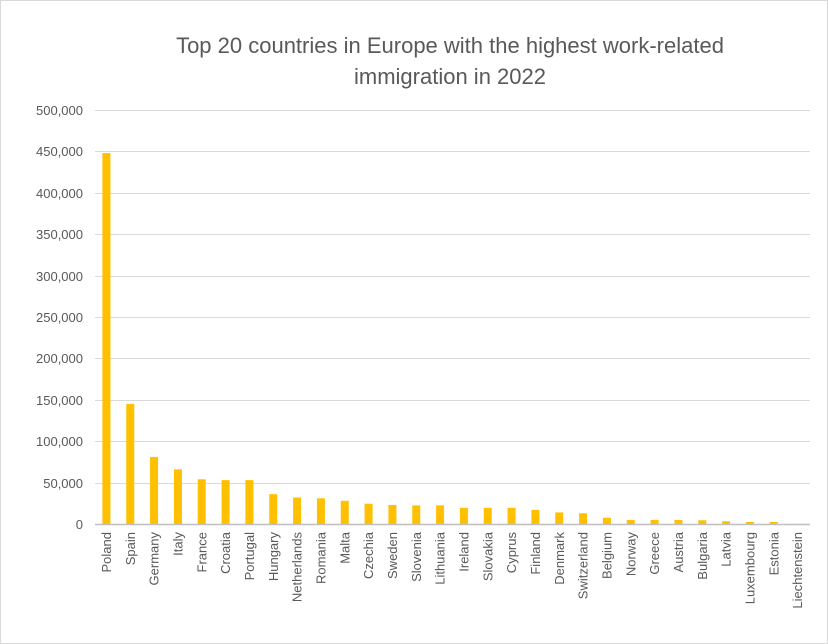  Describe the element at coordinates (606, 520) in the screenshot. I see `bar-belgium` at that location.